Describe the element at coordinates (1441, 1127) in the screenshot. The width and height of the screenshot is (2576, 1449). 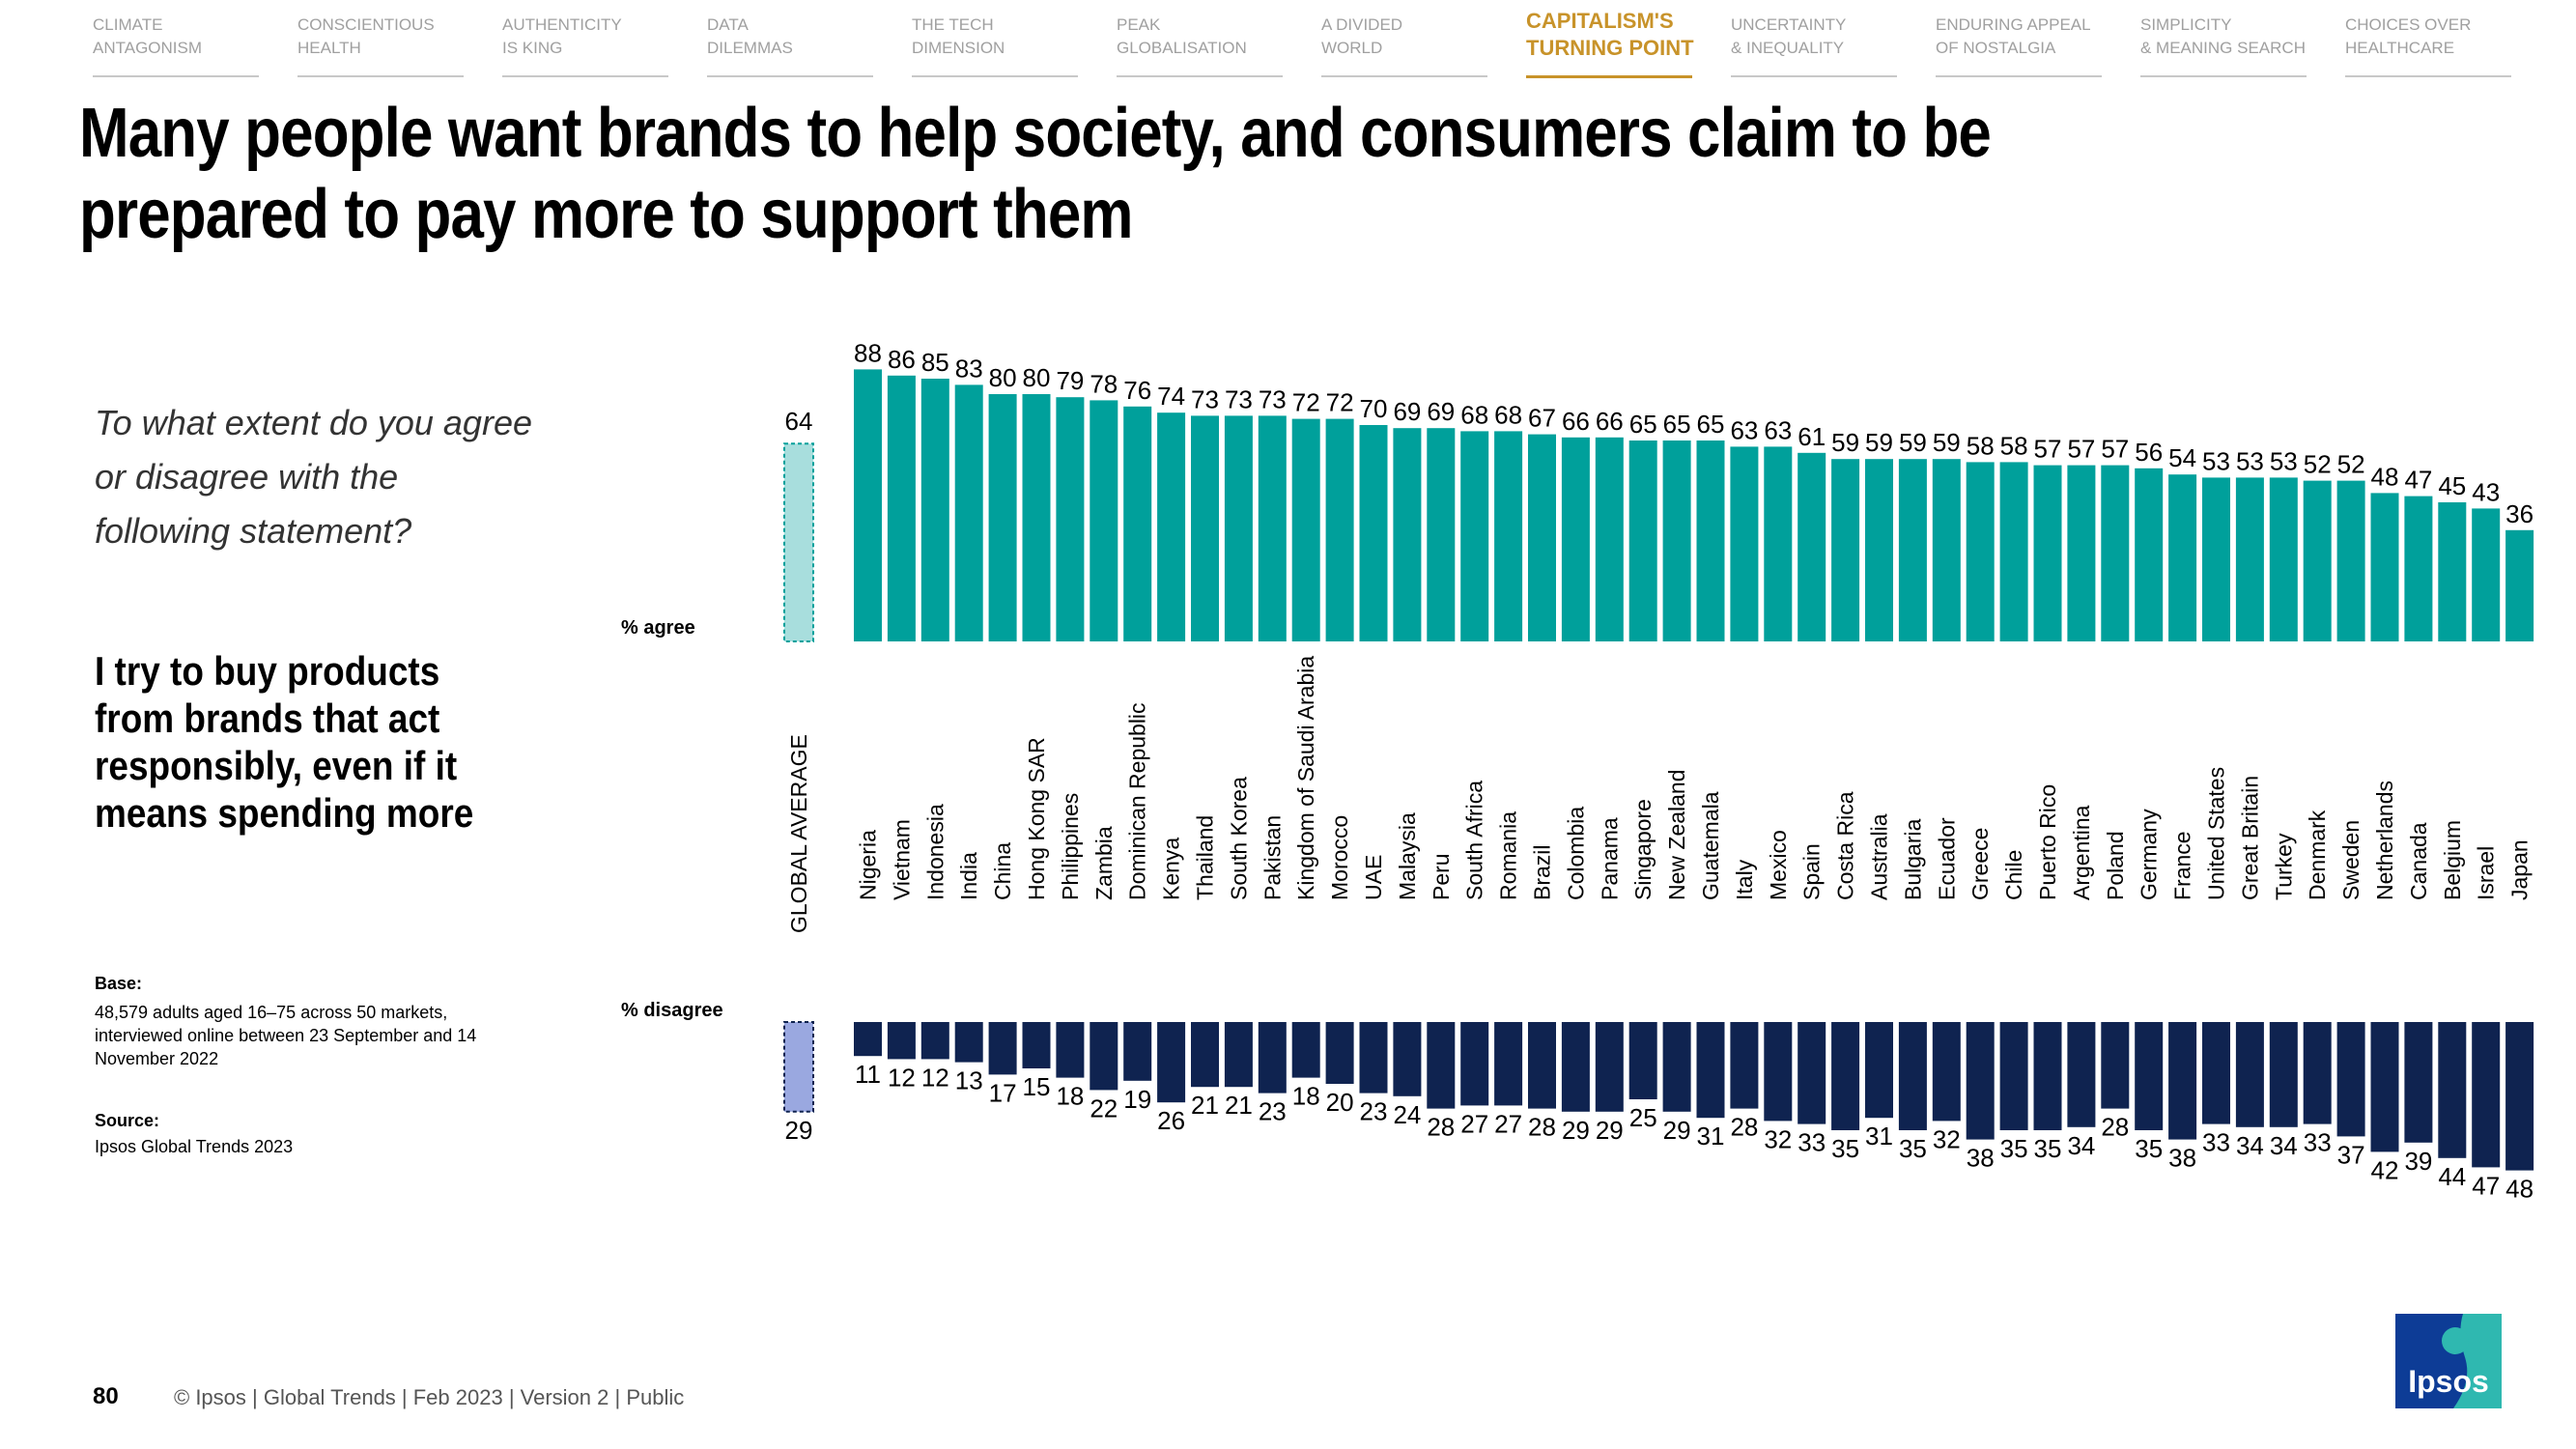
I see `disagree-value-label: 28` at that location.